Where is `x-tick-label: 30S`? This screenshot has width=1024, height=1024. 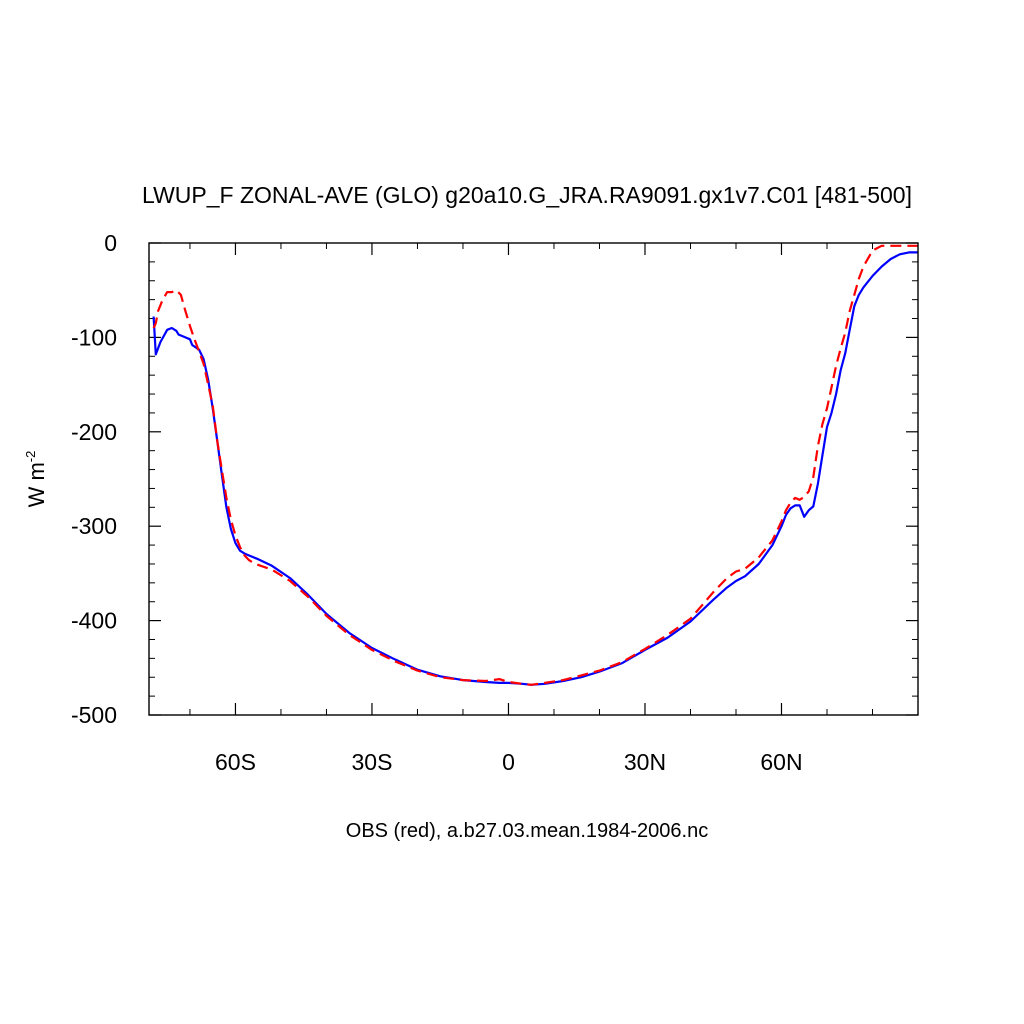 x-tick-label: 30S is located at coordinates (371, 762).